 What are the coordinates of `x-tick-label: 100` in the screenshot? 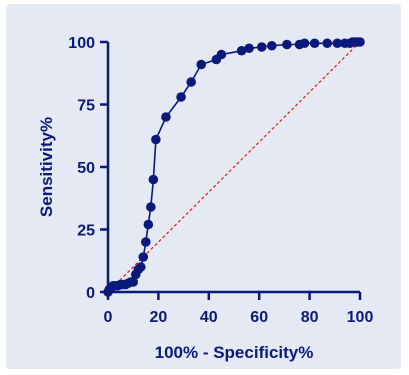 It's located at (360, 317).